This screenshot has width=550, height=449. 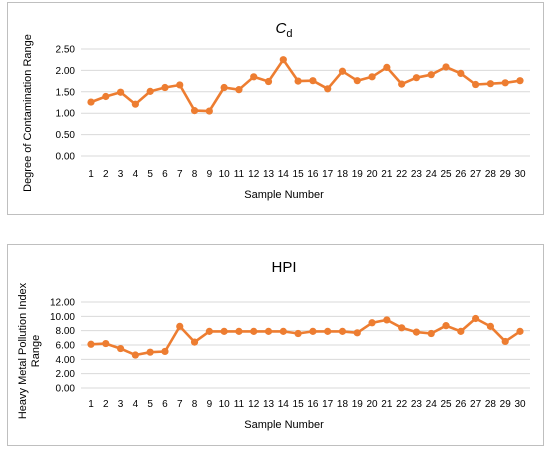 What do you see at coordinates (136, 404) in the screenshot?
I see `hpi-x-tick-label: 4` at bounding box center [136, 404].